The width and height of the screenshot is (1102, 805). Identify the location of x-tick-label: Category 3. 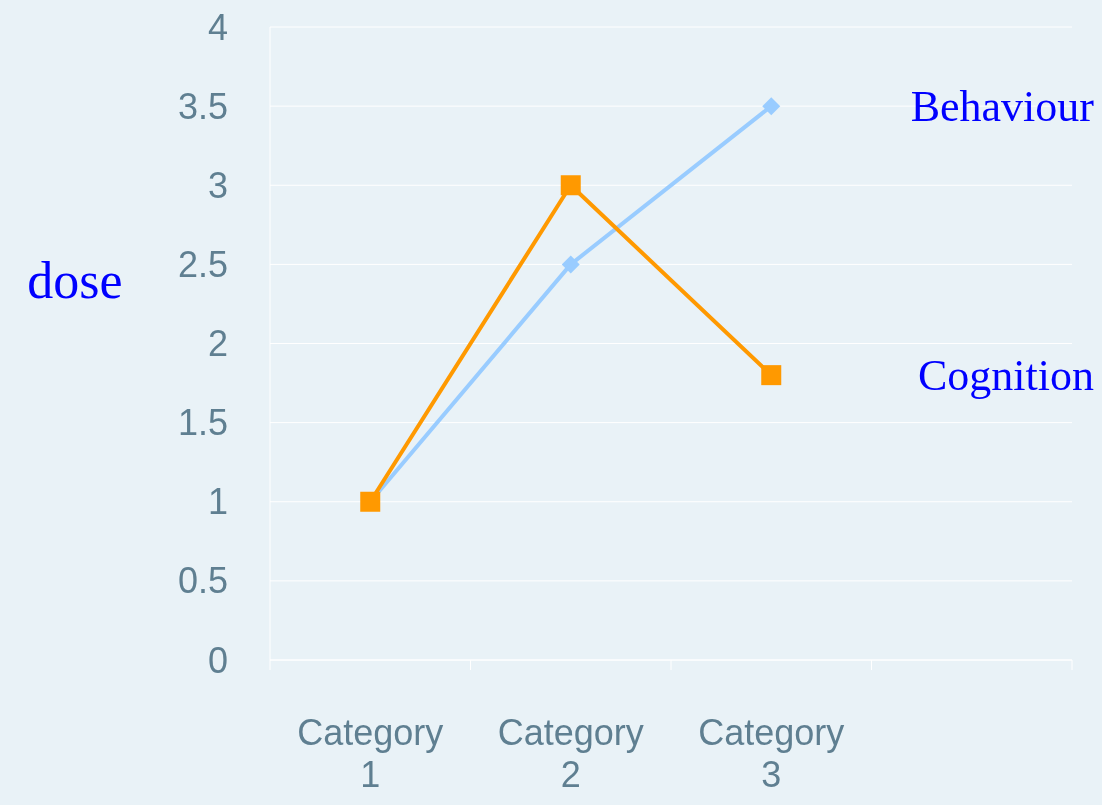
(771, 753).